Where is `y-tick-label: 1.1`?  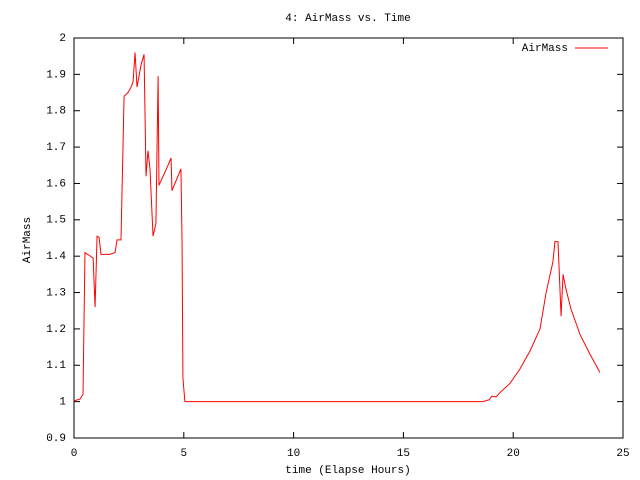 y-tick-label: 1.1 is located at coordinates (56, 366).